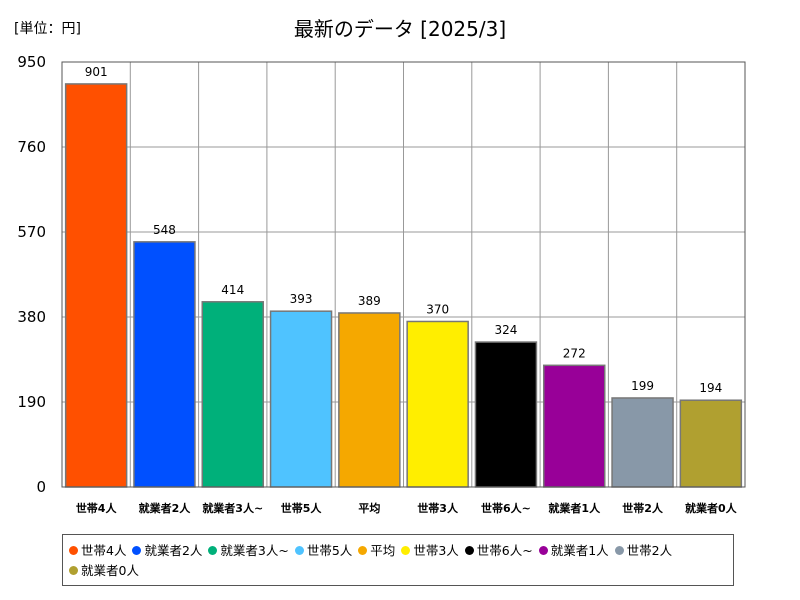  What do you see at coordinates (31, 62) in the screenshot?
I see `y-tick-label: 950` at bounding box center [31, 62].